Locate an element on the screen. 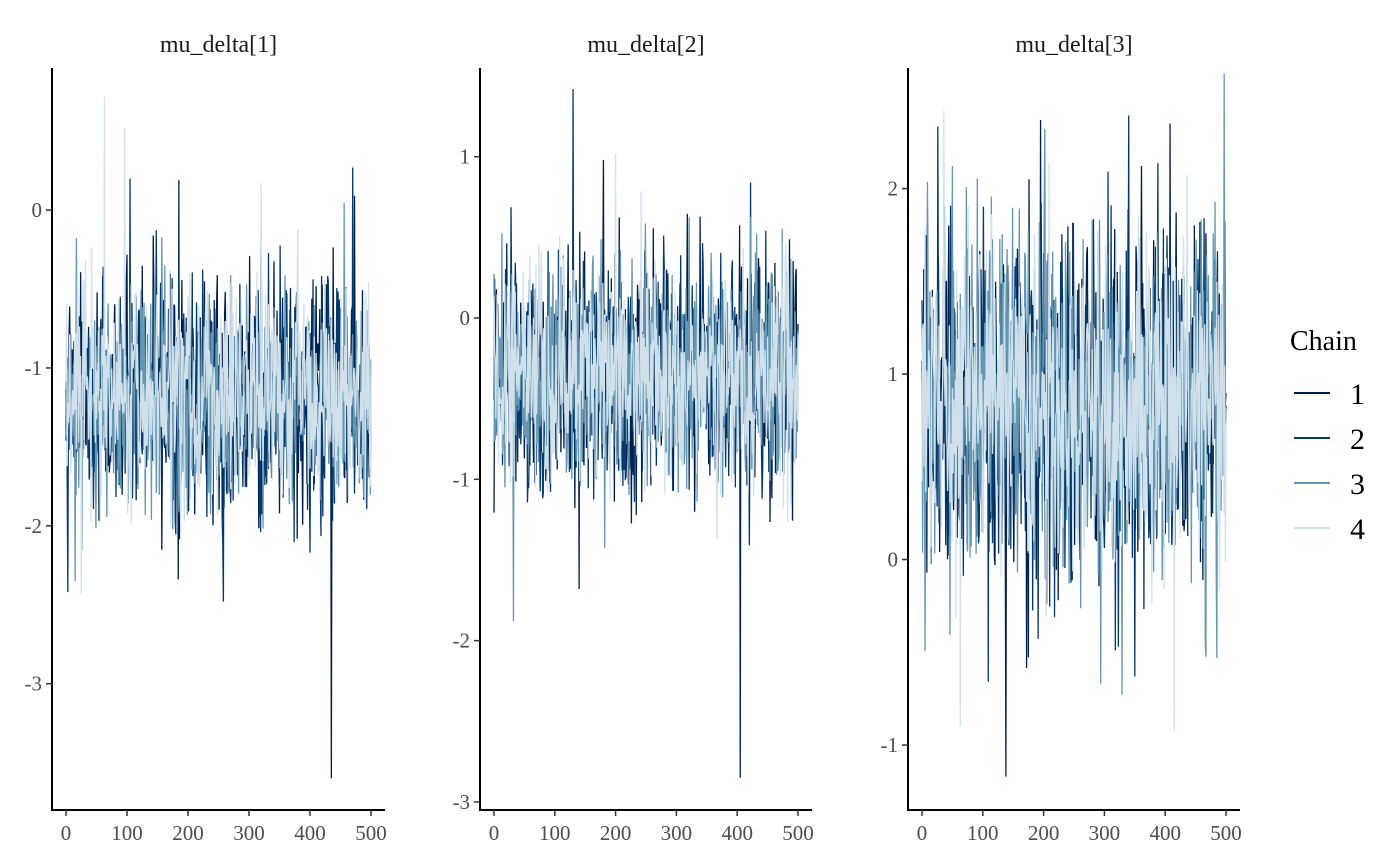 The height and width of the screenshot is (865, 1400). legend: Chain 1 2 3 4 is located at coordinates (1327, 436).